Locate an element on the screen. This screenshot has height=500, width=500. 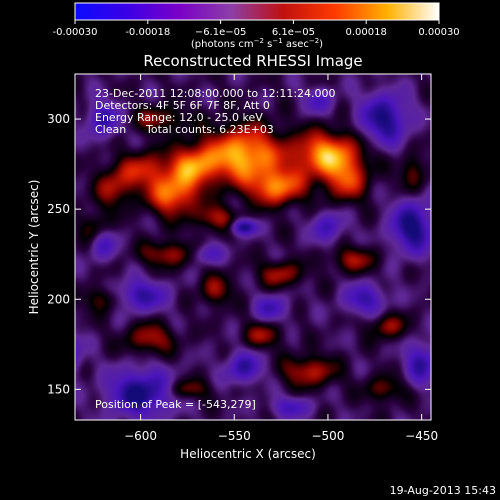
energy-range-text: Energy Range: 12.0 - 25.0 keV is located at coordinates (179, 117).